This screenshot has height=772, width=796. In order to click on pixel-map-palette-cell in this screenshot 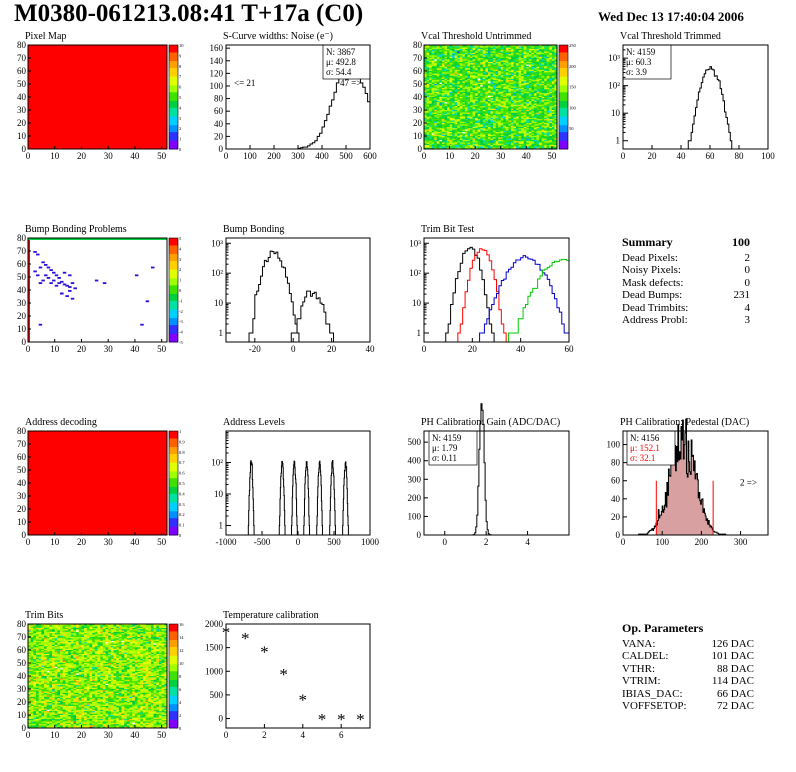, I will do `click(173, 84)`.